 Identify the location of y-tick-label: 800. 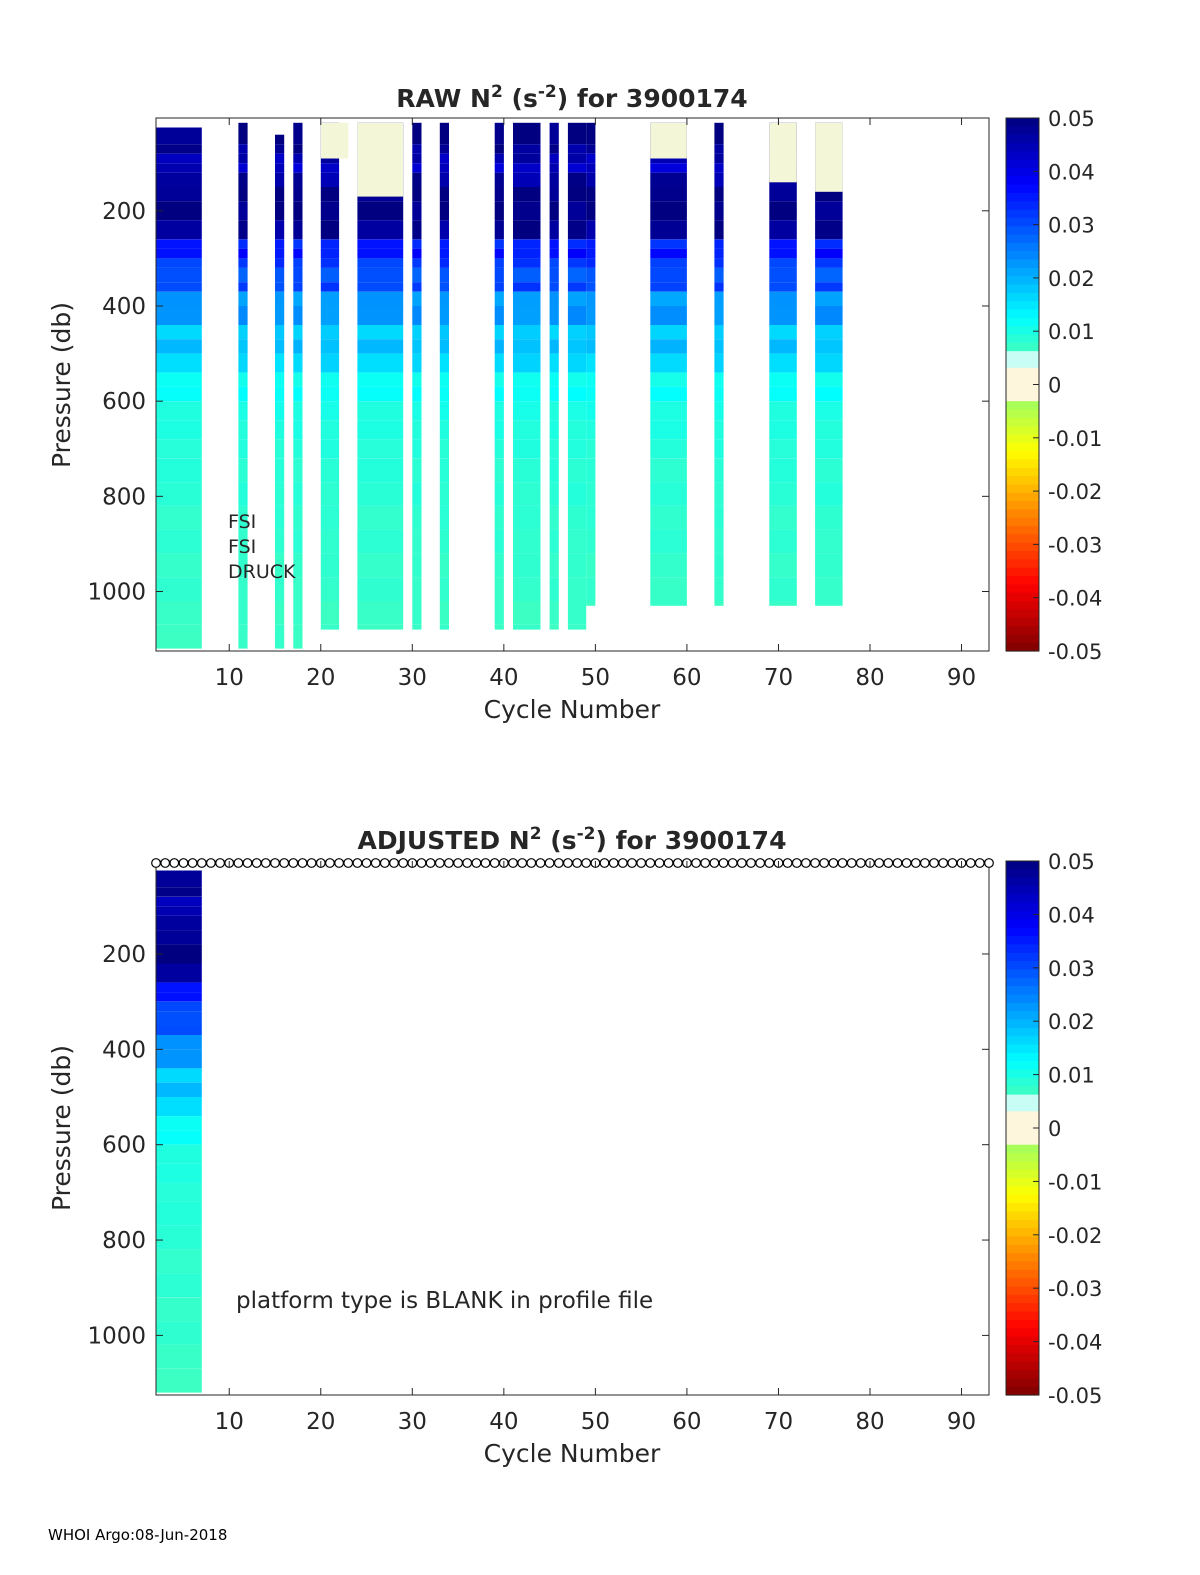
(124, 497).